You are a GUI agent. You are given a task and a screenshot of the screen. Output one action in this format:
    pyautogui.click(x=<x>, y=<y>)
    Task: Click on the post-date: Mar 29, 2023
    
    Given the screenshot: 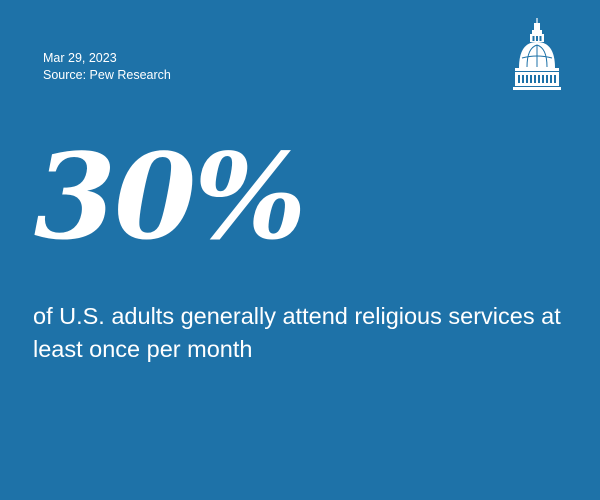 What is the action you would take?
    pyautogui.click(x=80, y=58)
    